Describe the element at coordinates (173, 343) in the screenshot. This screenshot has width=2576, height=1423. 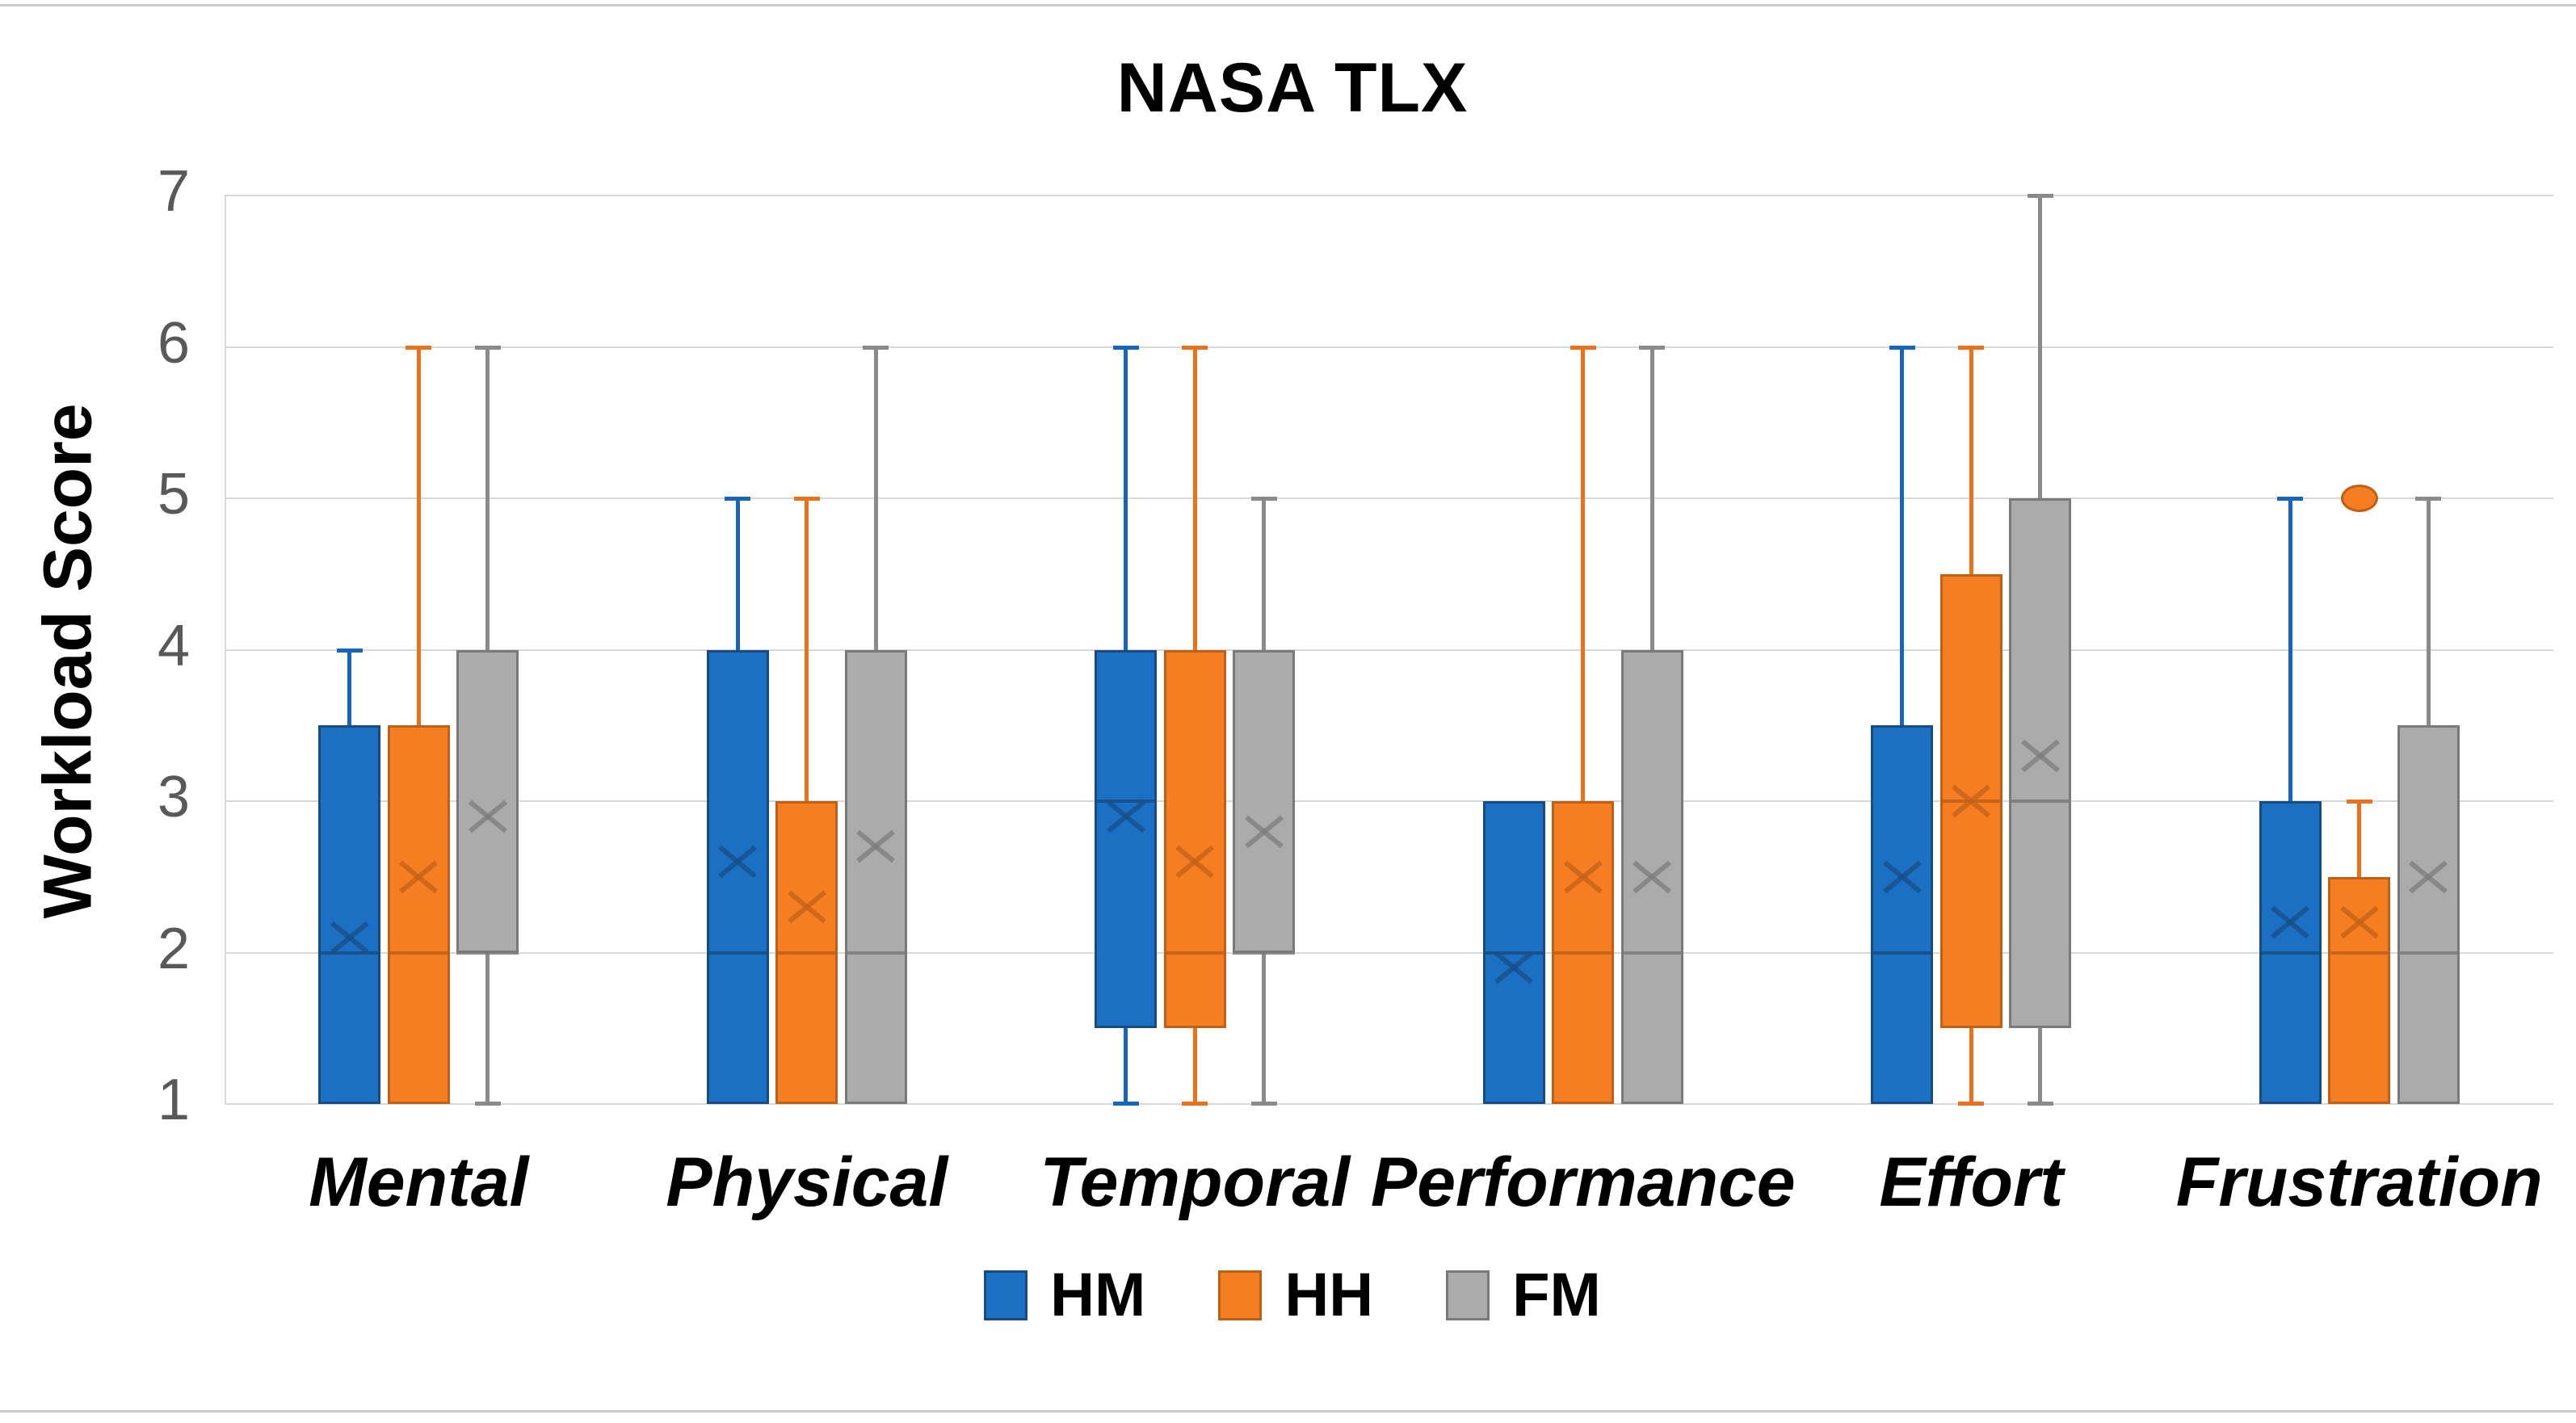
I see `y-tick-label: 6` at that location.